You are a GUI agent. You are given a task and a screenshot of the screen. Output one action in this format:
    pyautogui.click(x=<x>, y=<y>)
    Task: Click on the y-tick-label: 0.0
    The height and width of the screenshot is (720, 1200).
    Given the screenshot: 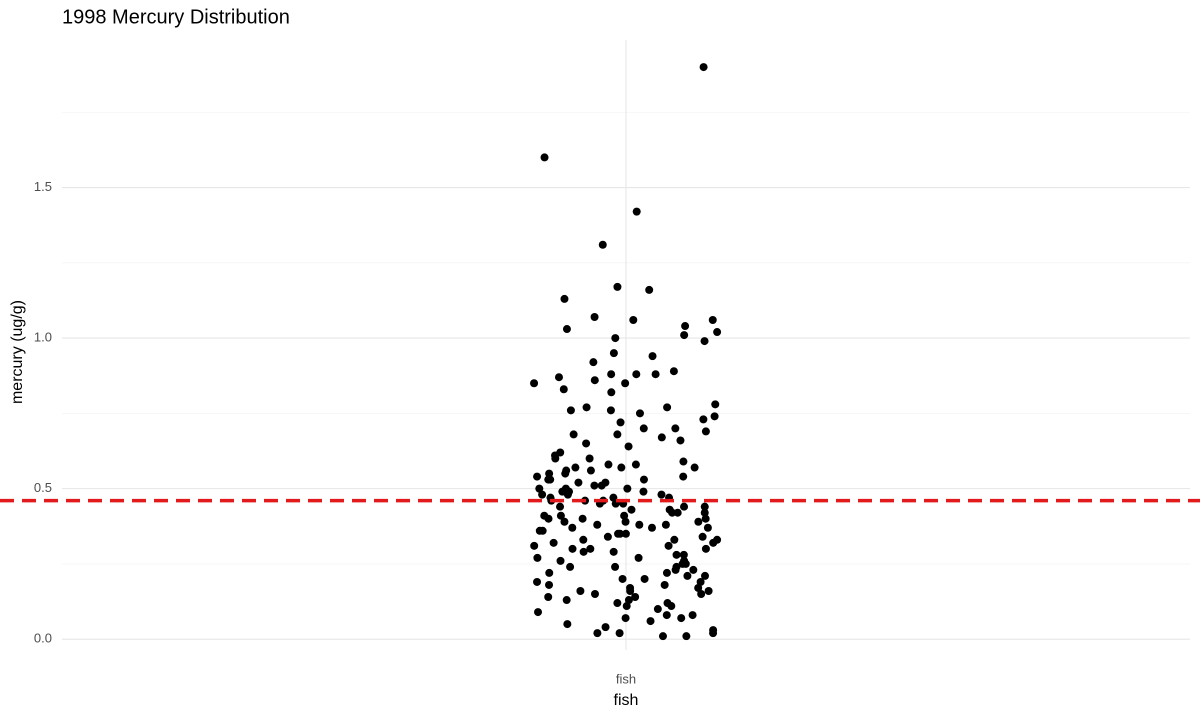 What is the action you would take?
    pyautogui.click(x=43, y=638)
    